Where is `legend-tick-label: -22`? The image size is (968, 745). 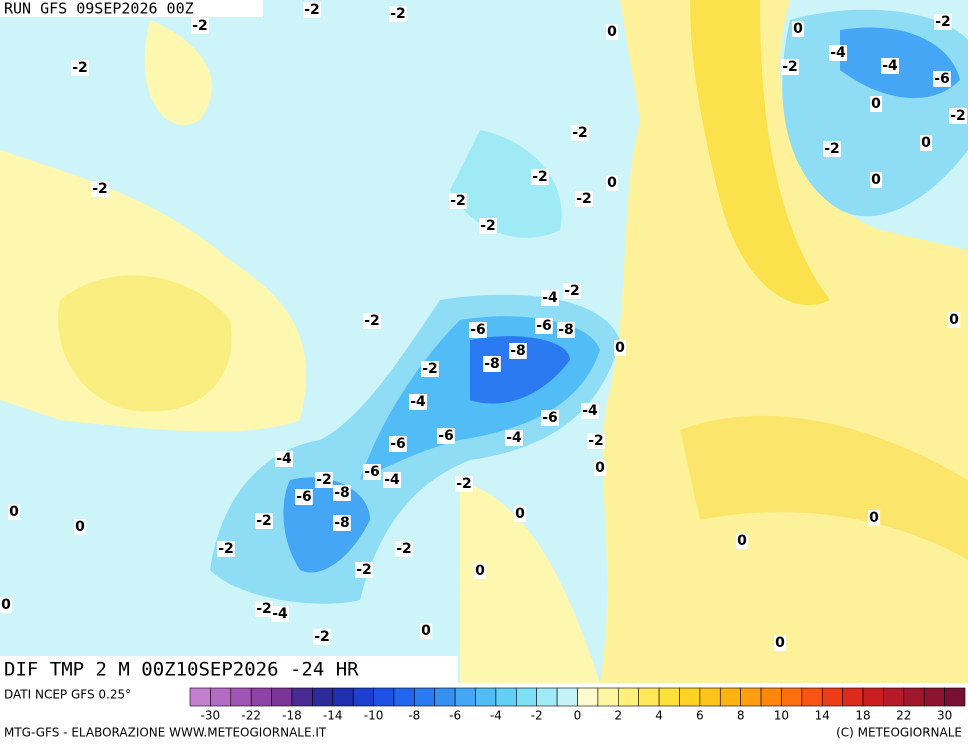 legend-tick-label: -22 is located at coordinates (251, 716).